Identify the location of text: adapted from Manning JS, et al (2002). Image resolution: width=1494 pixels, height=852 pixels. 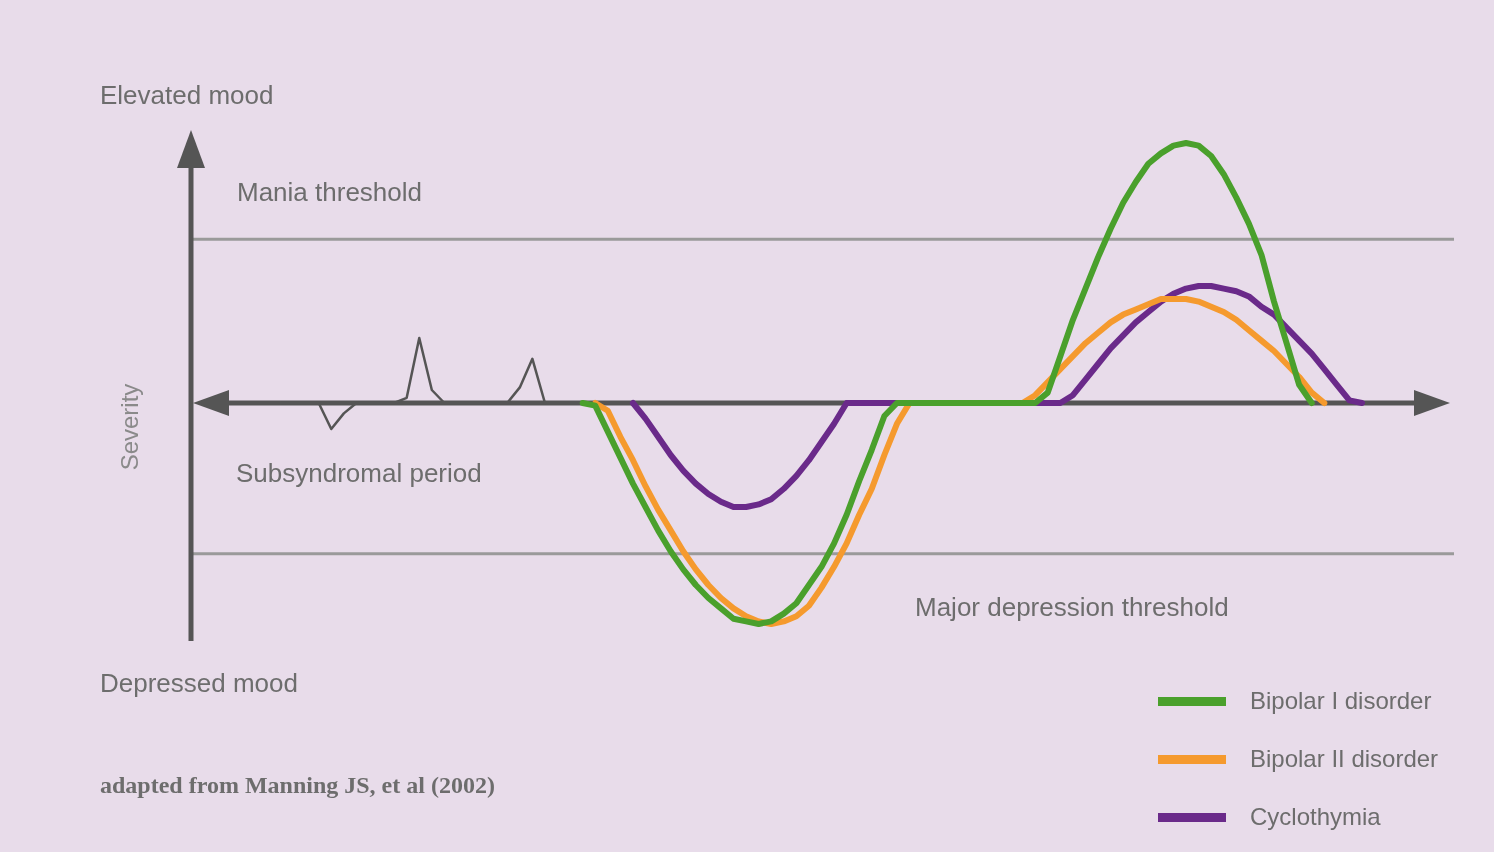
(297, 785).